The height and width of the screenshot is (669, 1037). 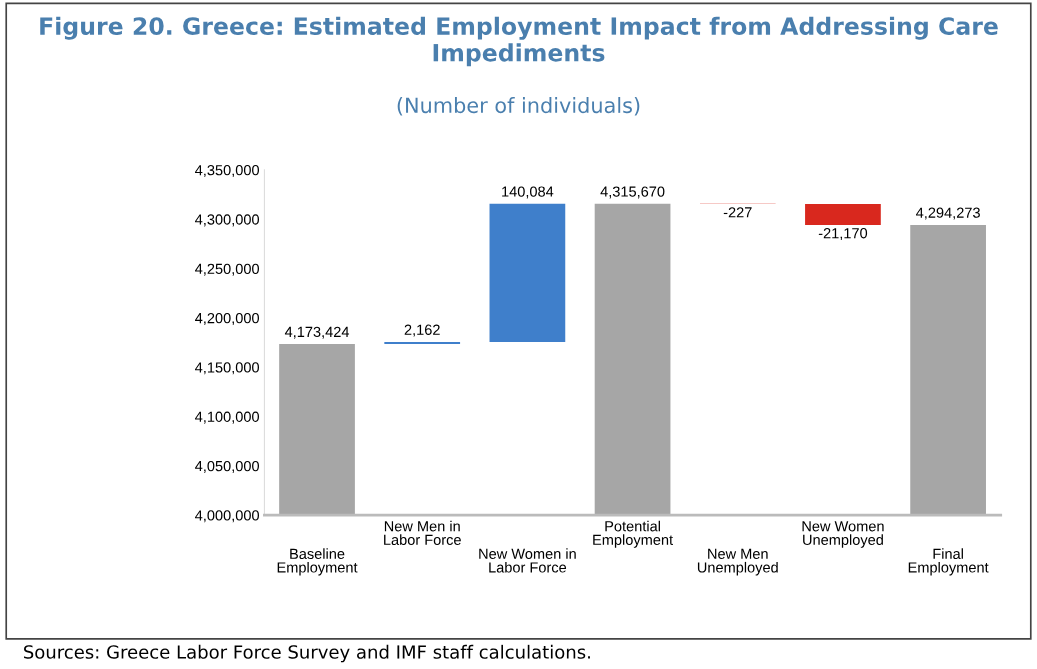 I want to click on data-label: -21,170, so click(x=843, y=234).